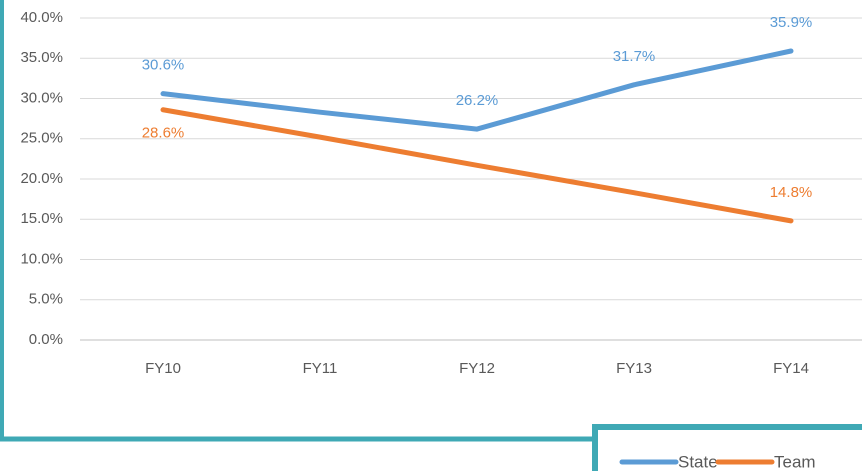 Image resolution: width=862 pixels, height=471 pixels. Describe the element at coordinates (477, 100) in the screenshot. I see `data-label: 26.2%` at that location.